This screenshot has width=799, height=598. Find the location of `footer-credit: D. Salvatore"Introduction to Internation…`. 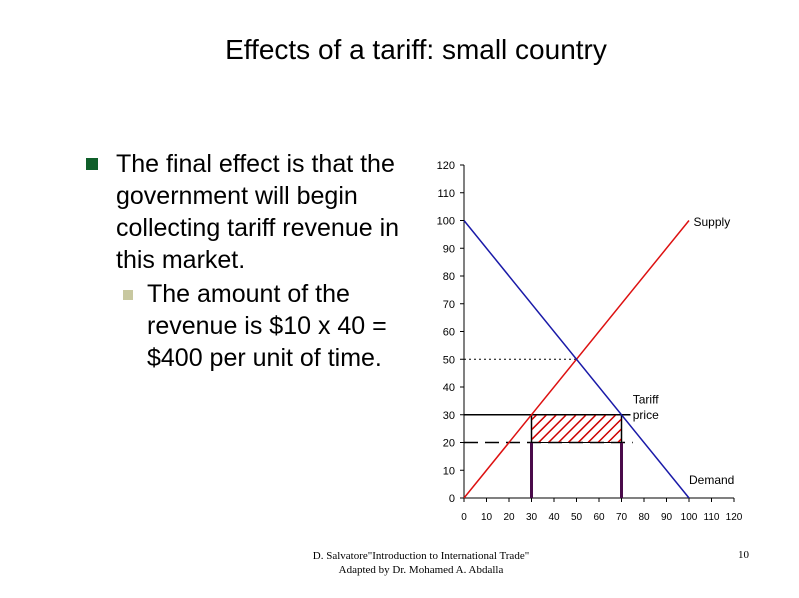

footer-credit: D. Salvatore"Introduction to Internation… is located at coordinates (421, 563).